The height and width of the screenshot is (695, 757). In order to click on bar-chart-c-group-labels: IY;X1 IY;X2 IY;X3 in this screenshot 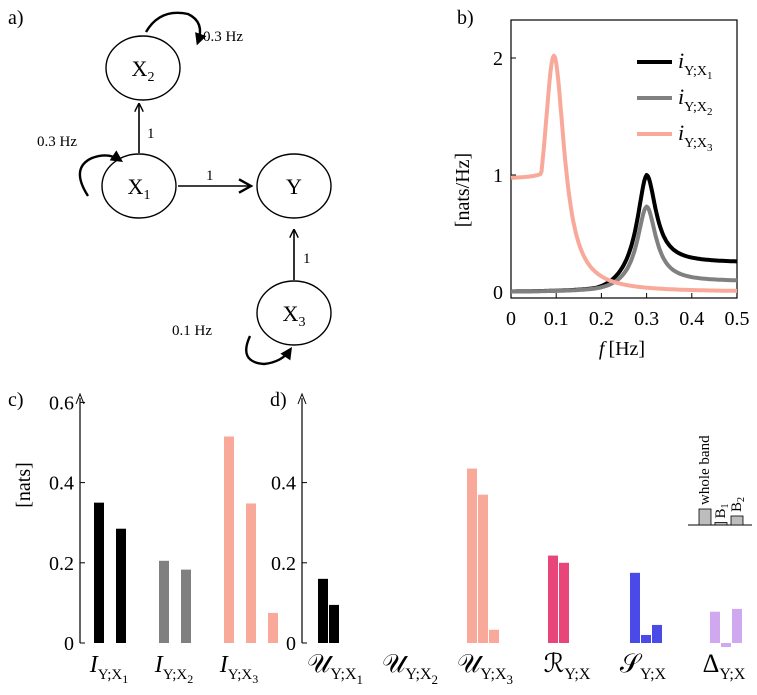, I will do `click(173, 669)`.